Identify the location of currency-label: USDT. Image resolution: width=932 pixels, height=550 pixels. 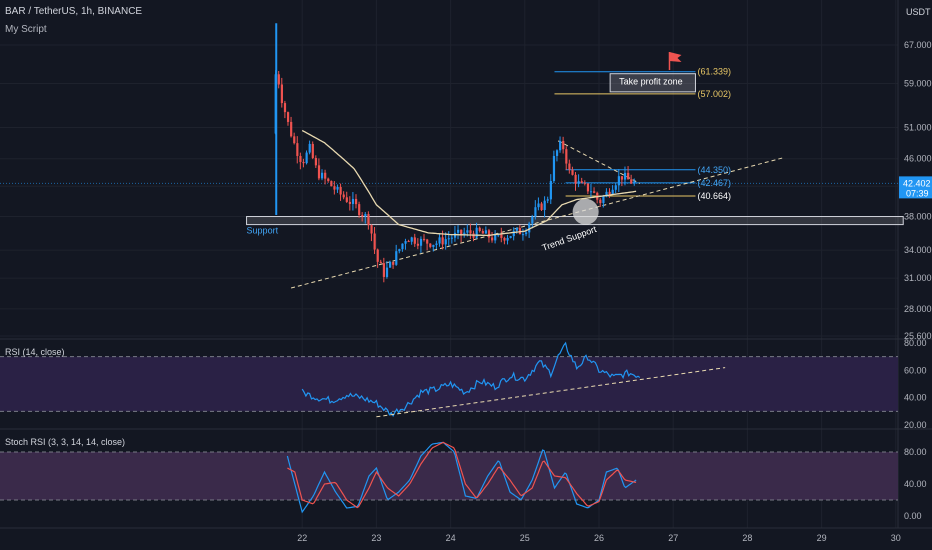
(918, 12).